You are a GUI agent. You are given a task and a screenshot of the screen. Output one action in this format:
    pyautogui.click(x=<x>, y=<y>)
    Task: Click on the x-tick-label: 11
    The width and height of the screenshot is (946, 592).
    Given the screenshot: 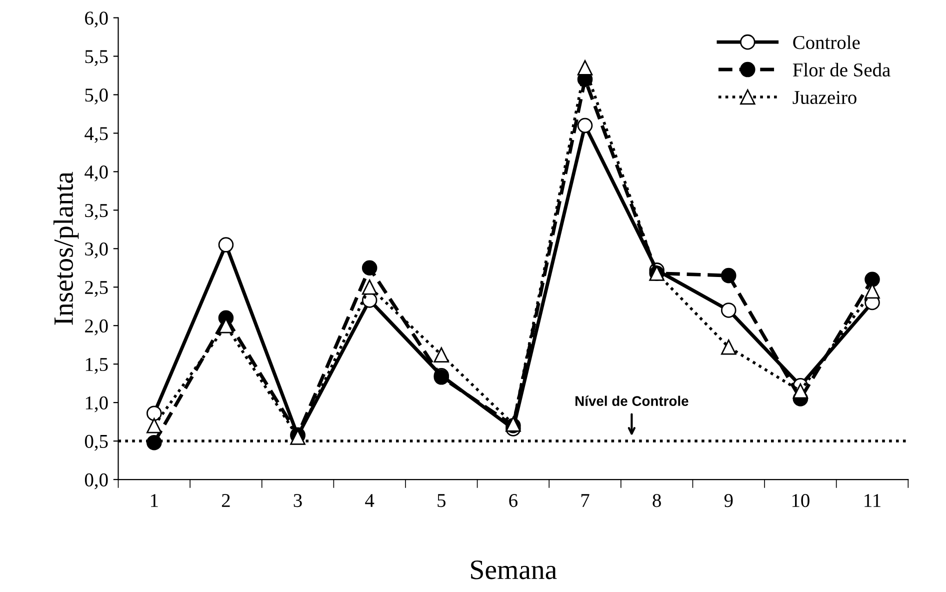 What is the action you would take?
    pyautogui.click(x=872, y=500)
    